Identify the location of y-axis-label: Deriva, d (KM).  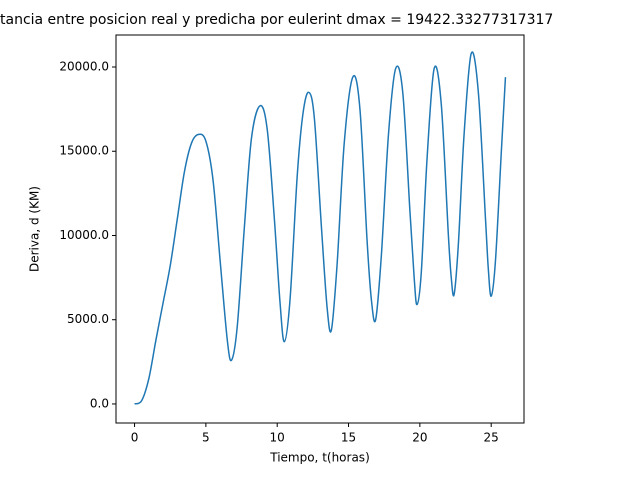
(35, 229).